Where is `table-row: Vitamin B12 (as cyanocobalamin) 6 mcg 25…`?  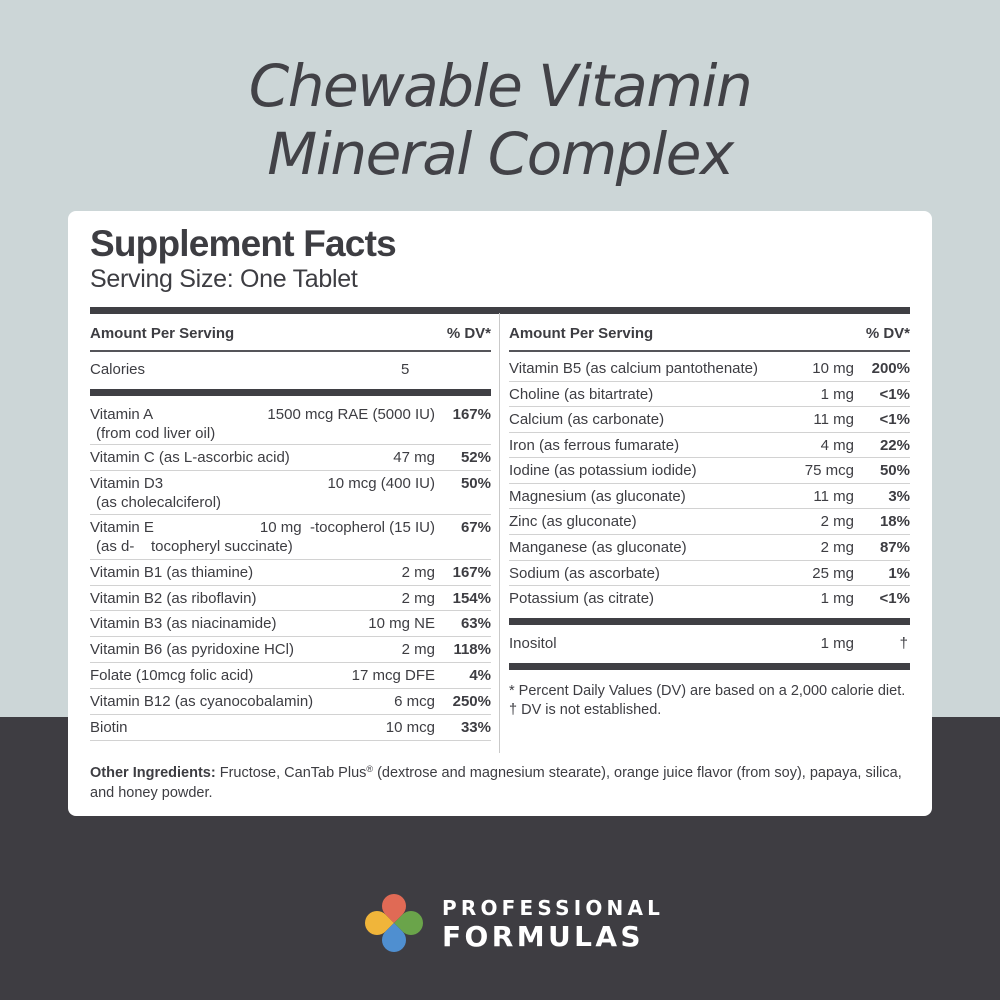
table-row: Vitamin B12 (as cyanocobalamin) 6 mcg 25… is located at coordinates (290, 702).